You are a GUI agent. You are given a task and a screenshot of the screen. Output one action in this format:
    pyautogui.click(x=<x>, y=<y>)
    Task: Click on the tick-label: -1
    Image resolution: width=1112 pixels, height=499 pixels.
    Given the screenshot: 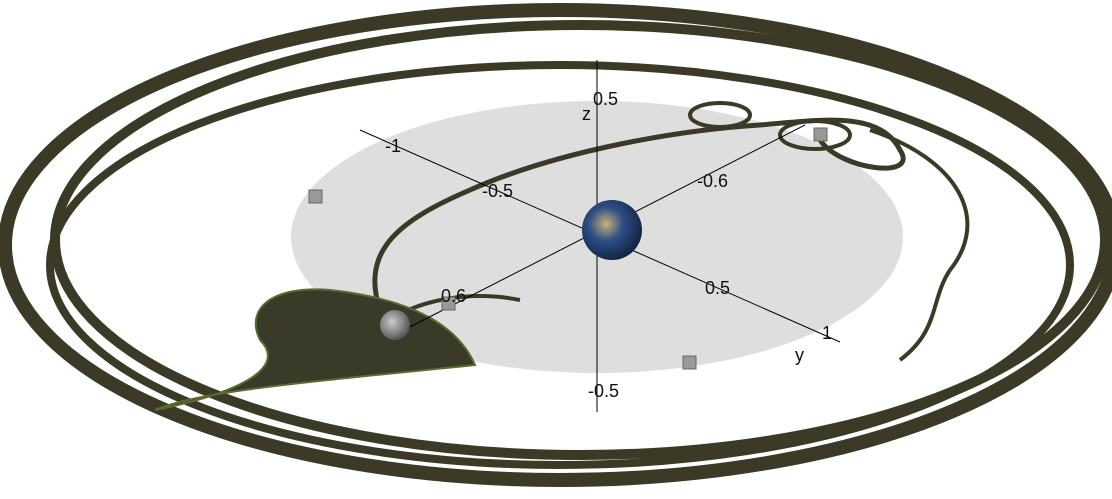 What is the action you would take?
    pyautogui.click(x=393, y=146)
    